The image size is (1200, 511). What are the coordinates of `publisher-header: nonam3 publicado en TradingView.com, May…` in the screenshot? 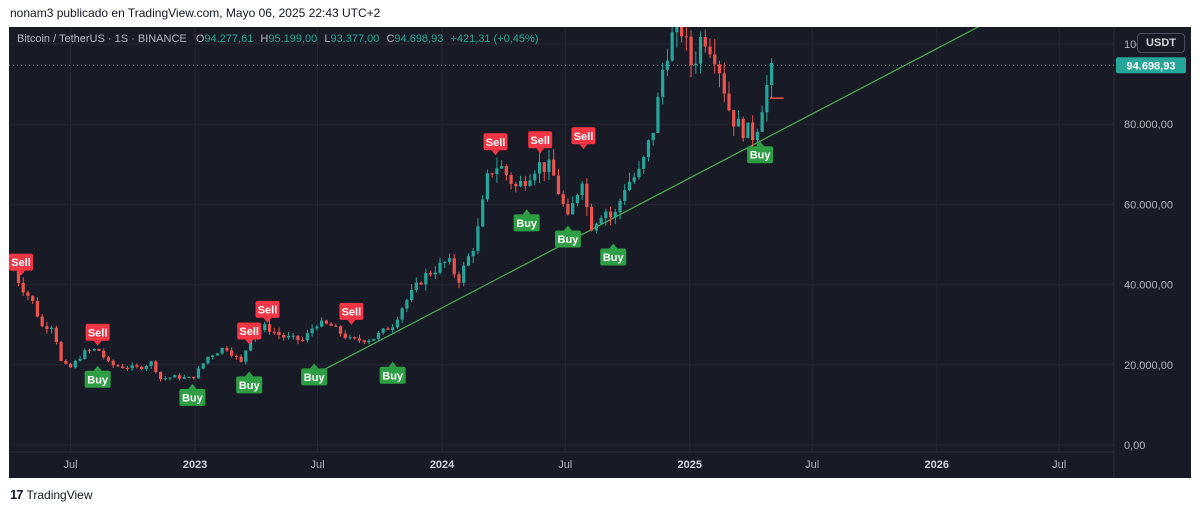 It's located at (195, 13).